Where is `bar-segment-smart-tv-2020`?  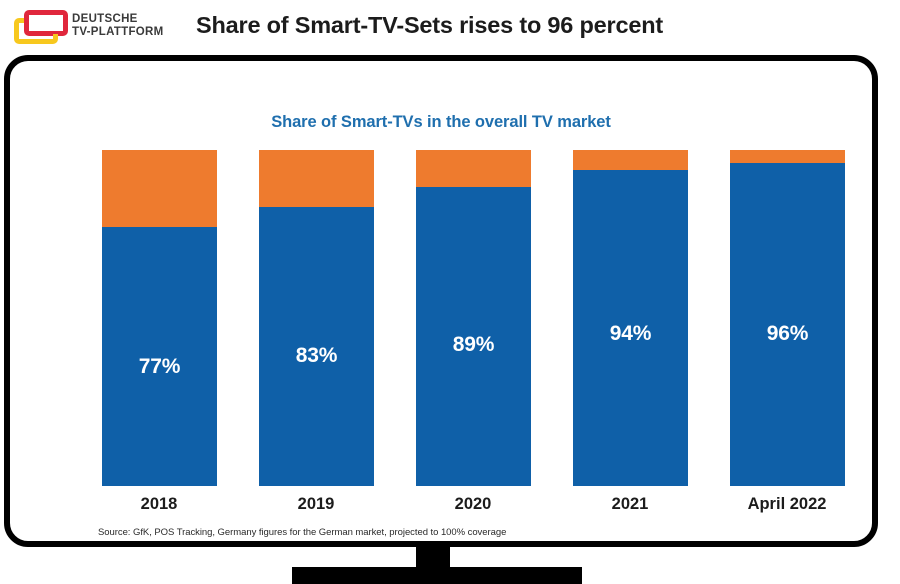
bar-segment-smart-tv-2020 is located at coordinates (473, 336).